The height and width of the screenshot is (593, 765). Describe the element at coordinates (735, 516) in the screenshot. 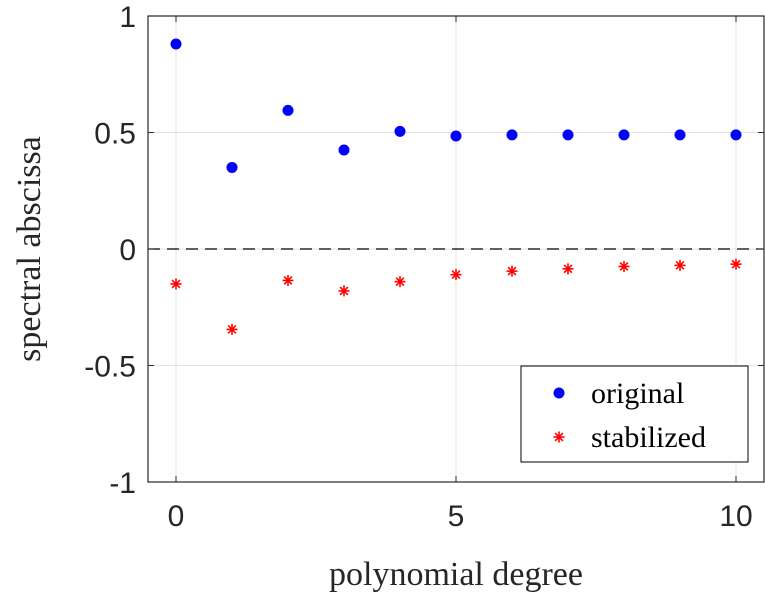

I see `x-tick-label: 10` at that location.